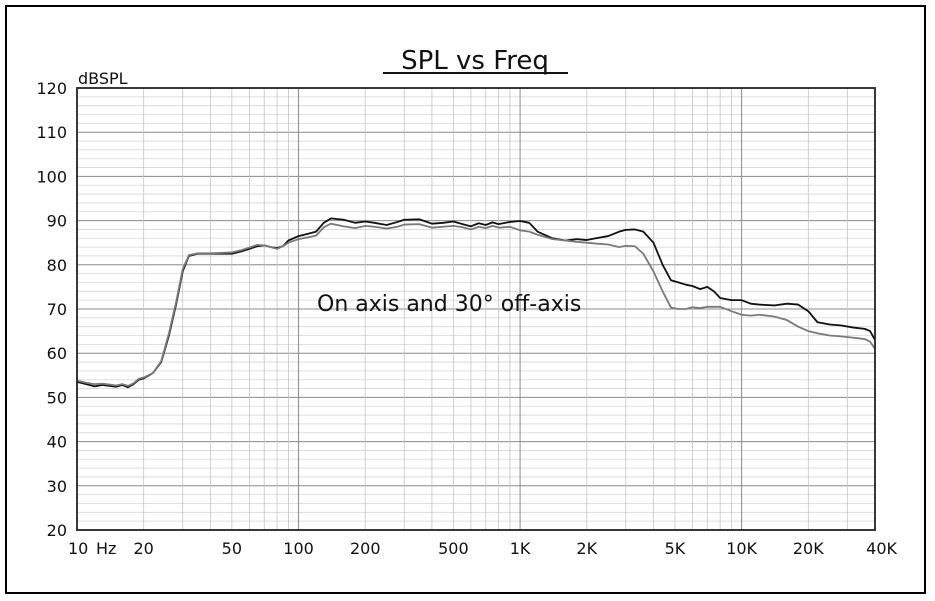 The image size is (935, 601). Describe the element at coordinates (881, 548) in the screenshot. I see `x-tick-label: 40K` at that location.